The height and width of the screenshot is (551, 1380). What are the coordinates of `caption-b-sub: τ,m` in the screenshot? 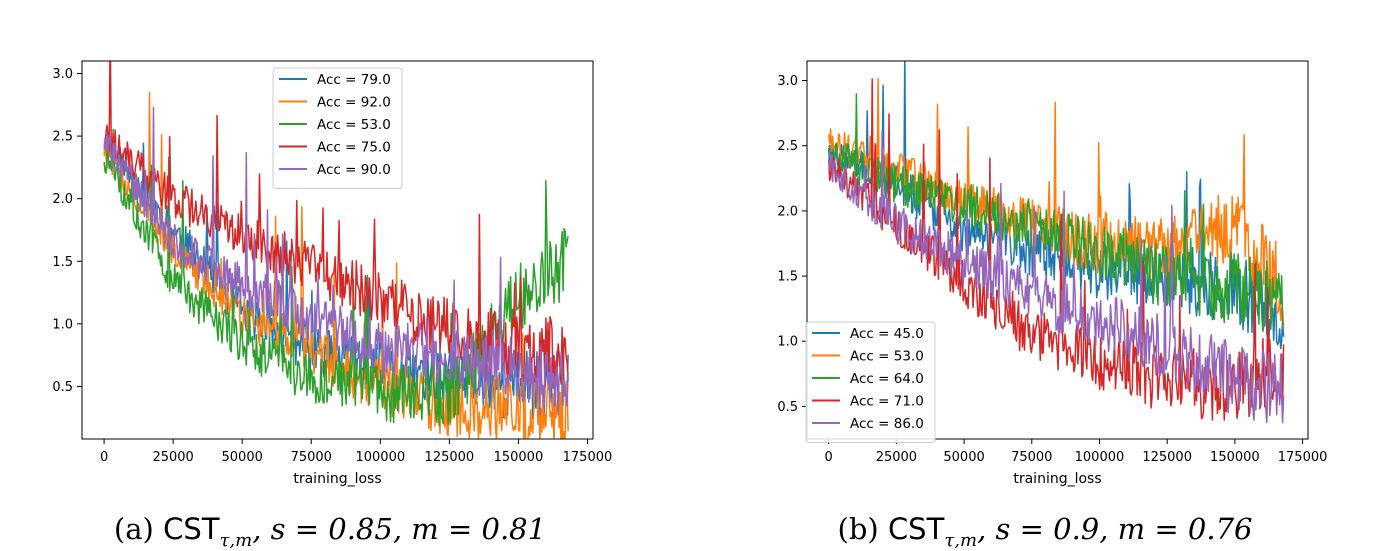 It's located at (961, 540).